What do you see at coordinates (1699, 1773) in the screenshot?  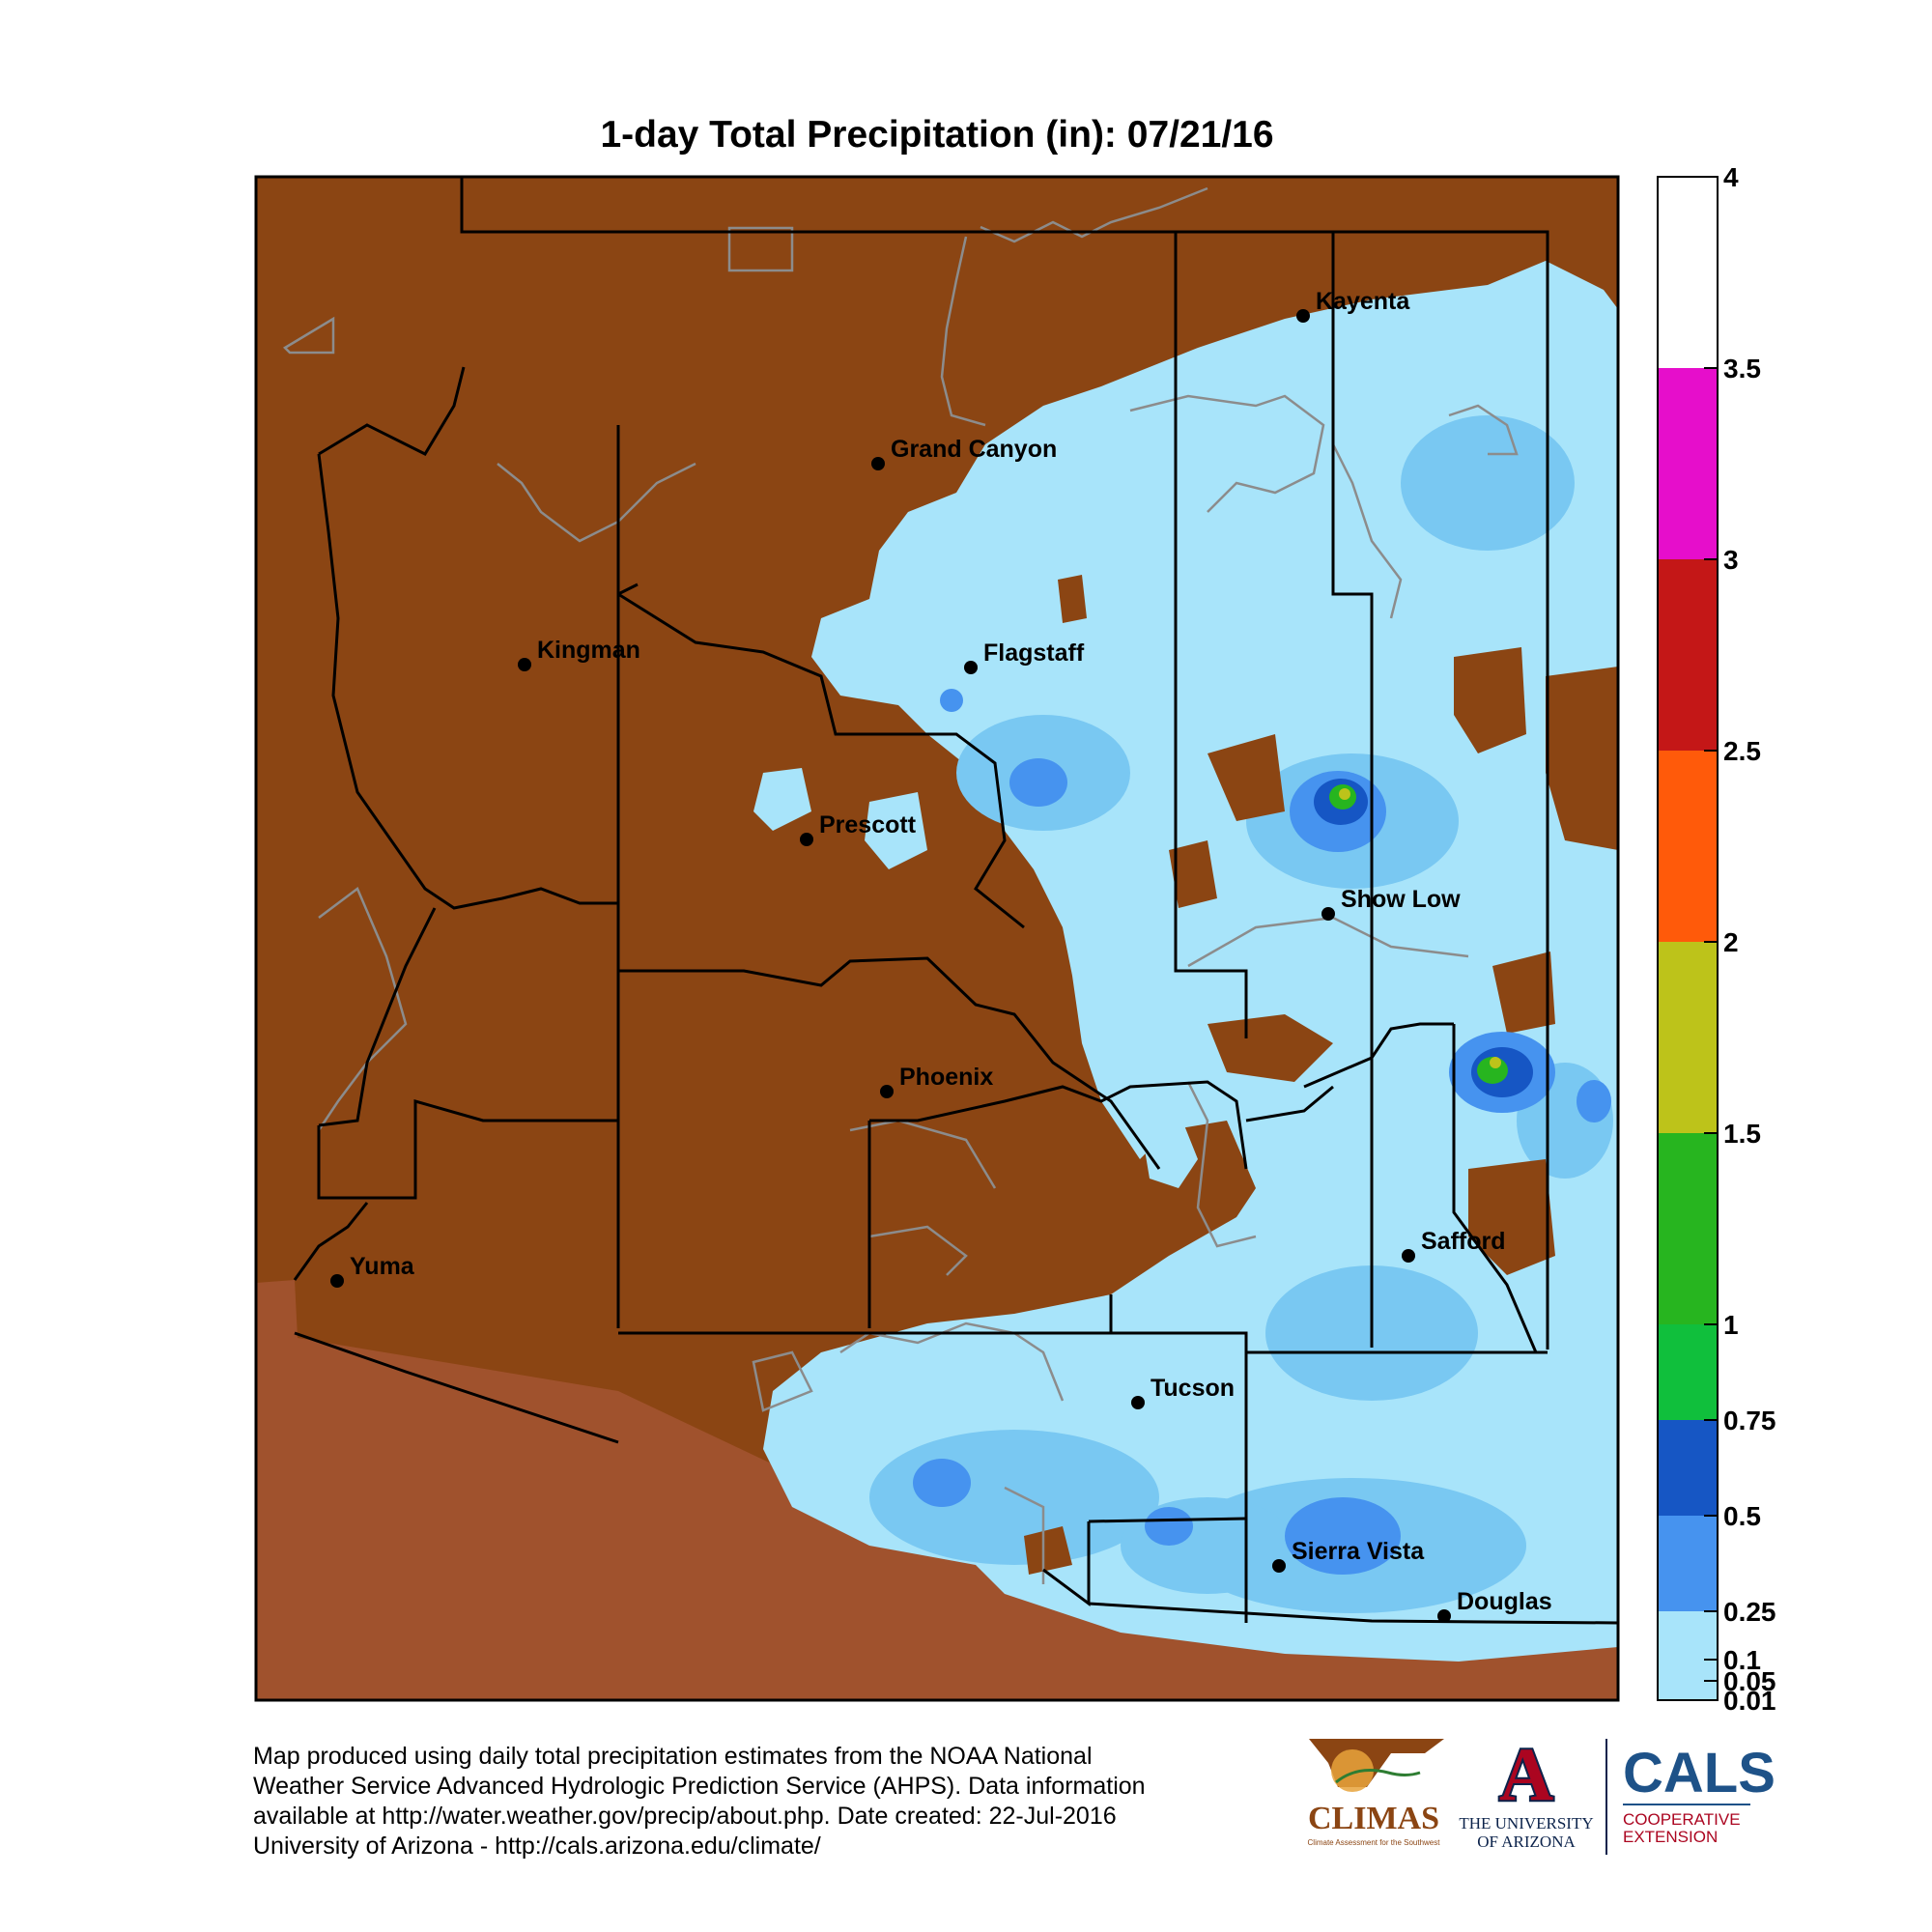 I see `cals-logo-text: CALS` at bounding box center [1699, 1773].